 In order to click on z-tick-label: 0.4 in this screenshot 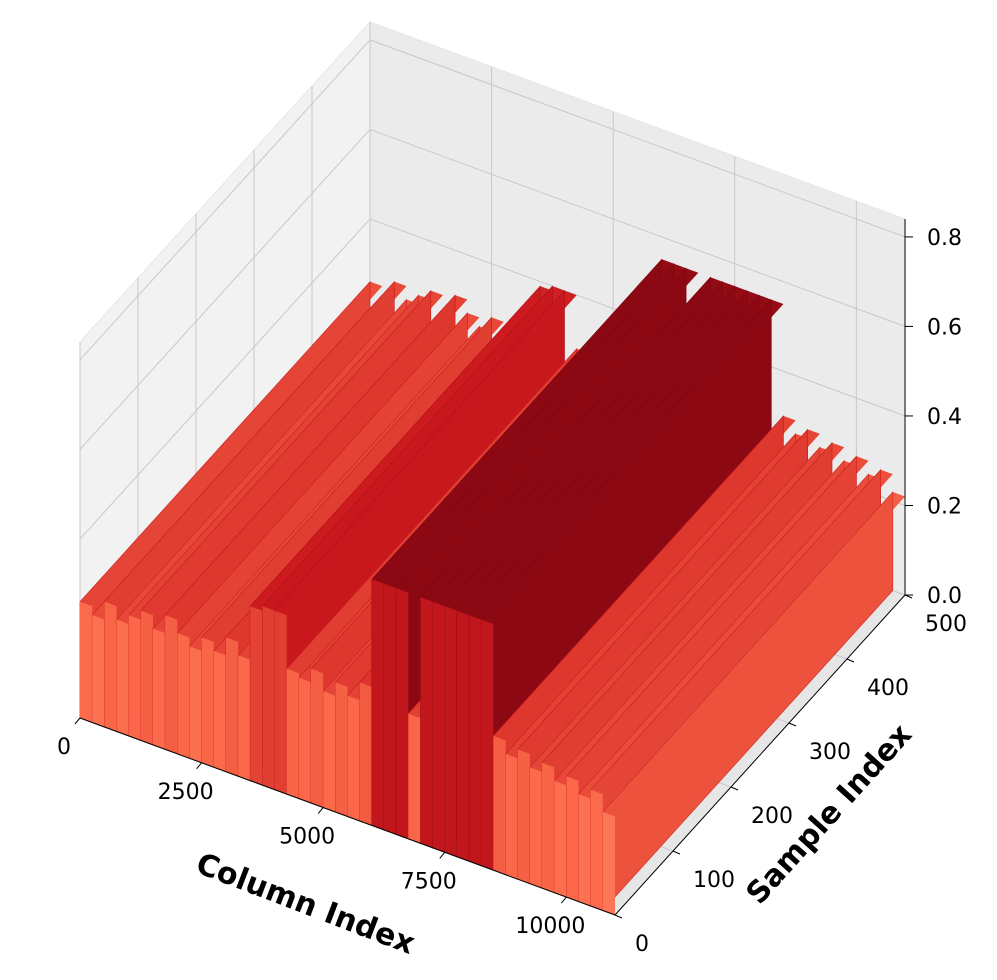, I will do `click(944, 417)`.